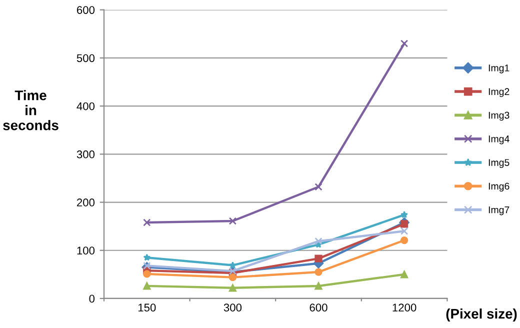 Image resolution: width=520 pixels, height=328 pixels. Describe the element at coordinates (85, 202) in the screenshot. I see `y-tick-label: 200` at that location.